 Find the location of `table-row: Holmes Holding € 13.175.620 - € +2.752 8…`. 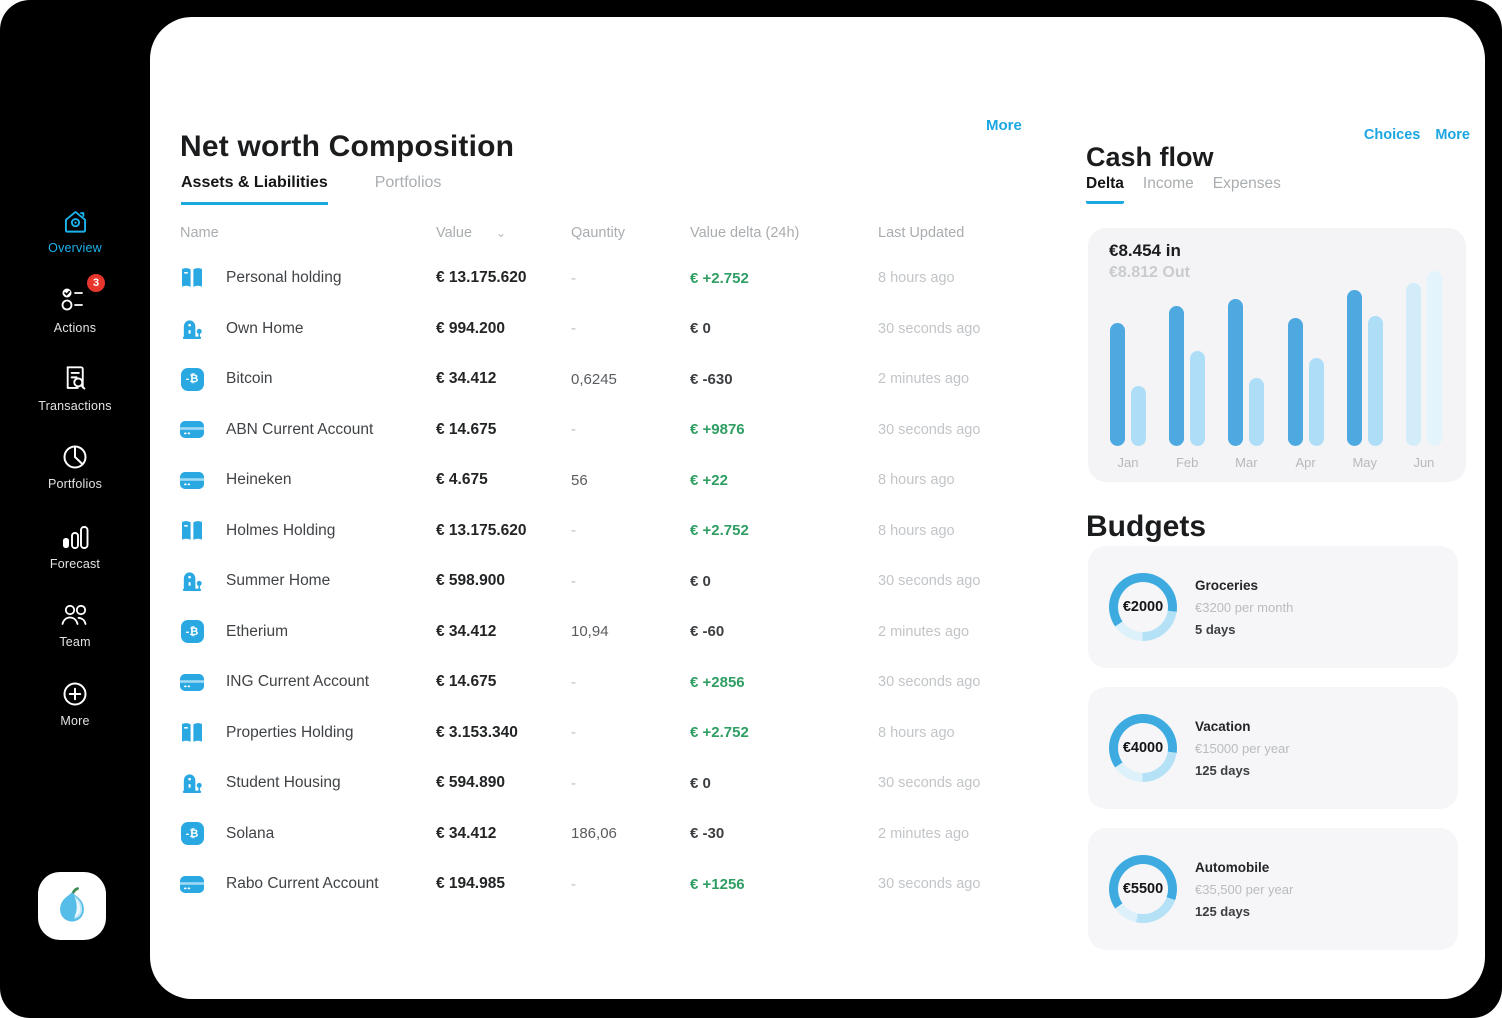

table-row: Holmes Holding € 13.175.620 - € +2.752 8… is located at coordinates (600, 531).